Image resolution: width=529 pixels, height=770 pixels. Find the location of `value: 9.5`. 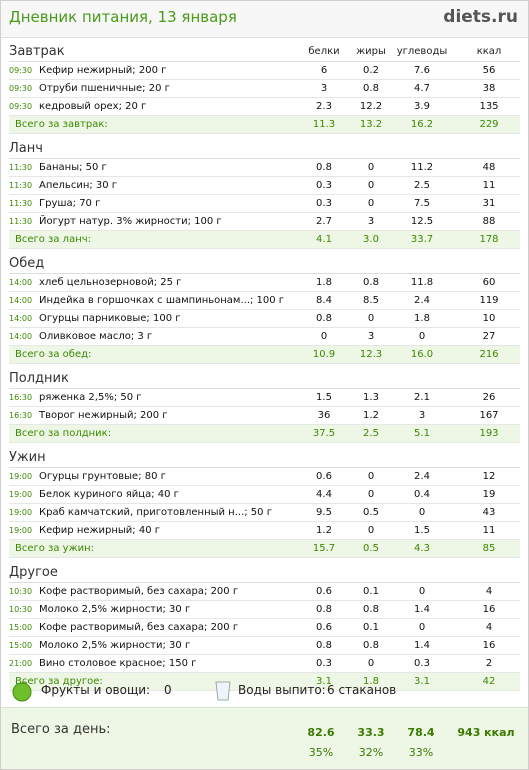

value: 9.5 is located at coordinates (324, 512).